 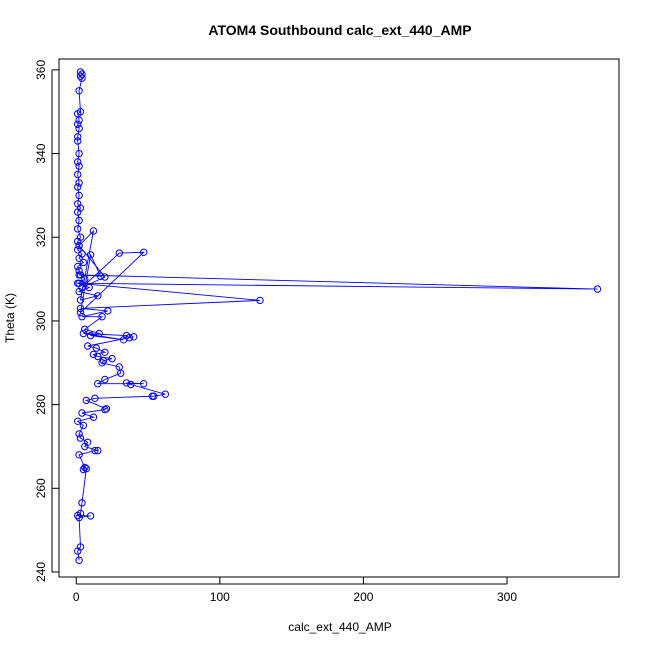 I want to click on chart-title: ATOM4 Southbound calc_ext_440_AMP, so click(x=339, y=30).